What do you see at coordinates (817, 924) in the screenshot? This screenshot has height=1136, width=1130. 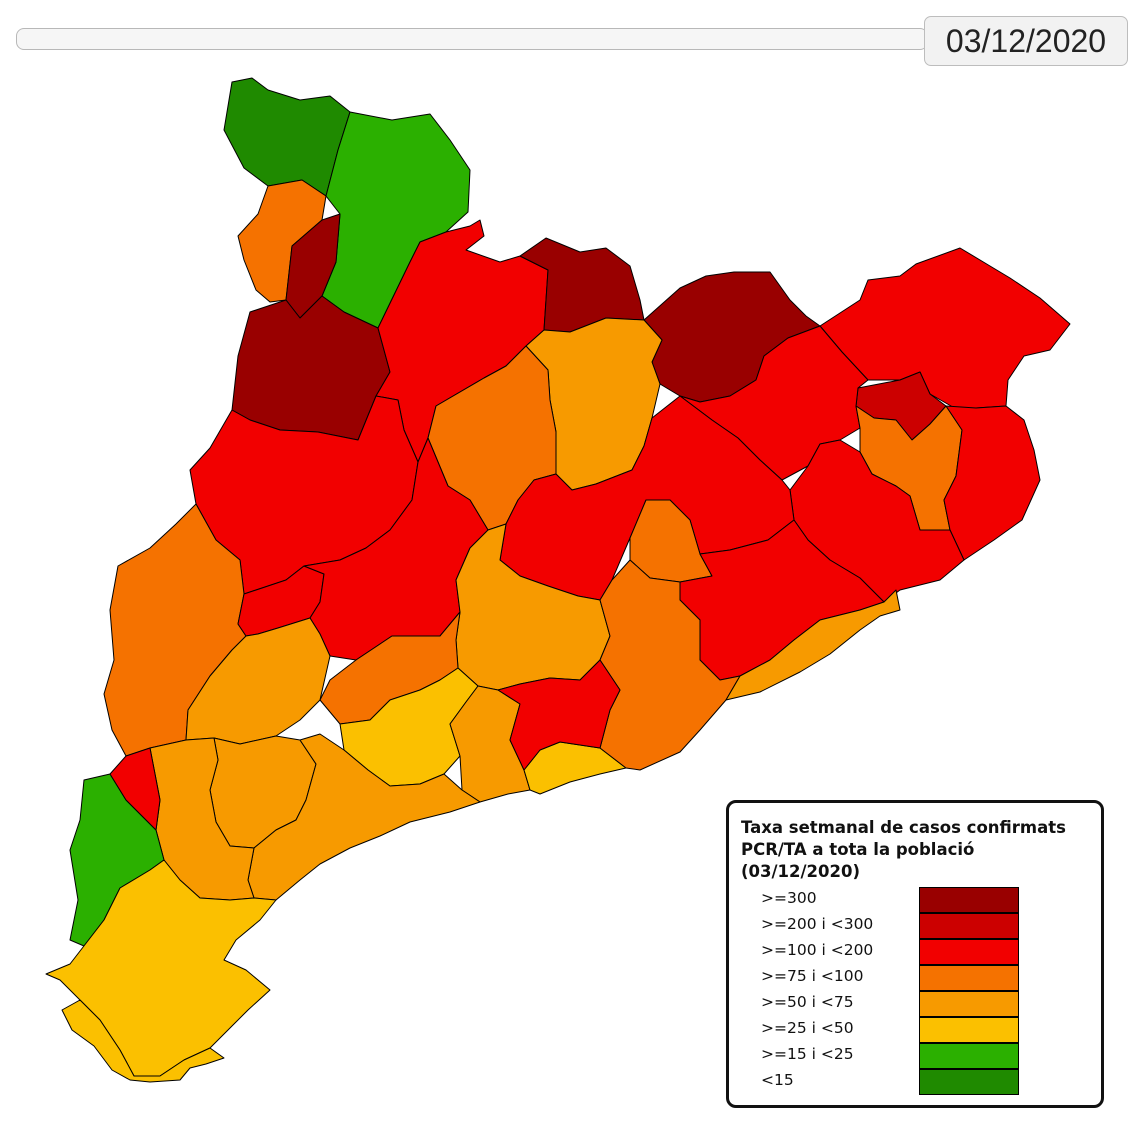 I see `legend-label: >=200 i <300` at bounding box center [817, 924].